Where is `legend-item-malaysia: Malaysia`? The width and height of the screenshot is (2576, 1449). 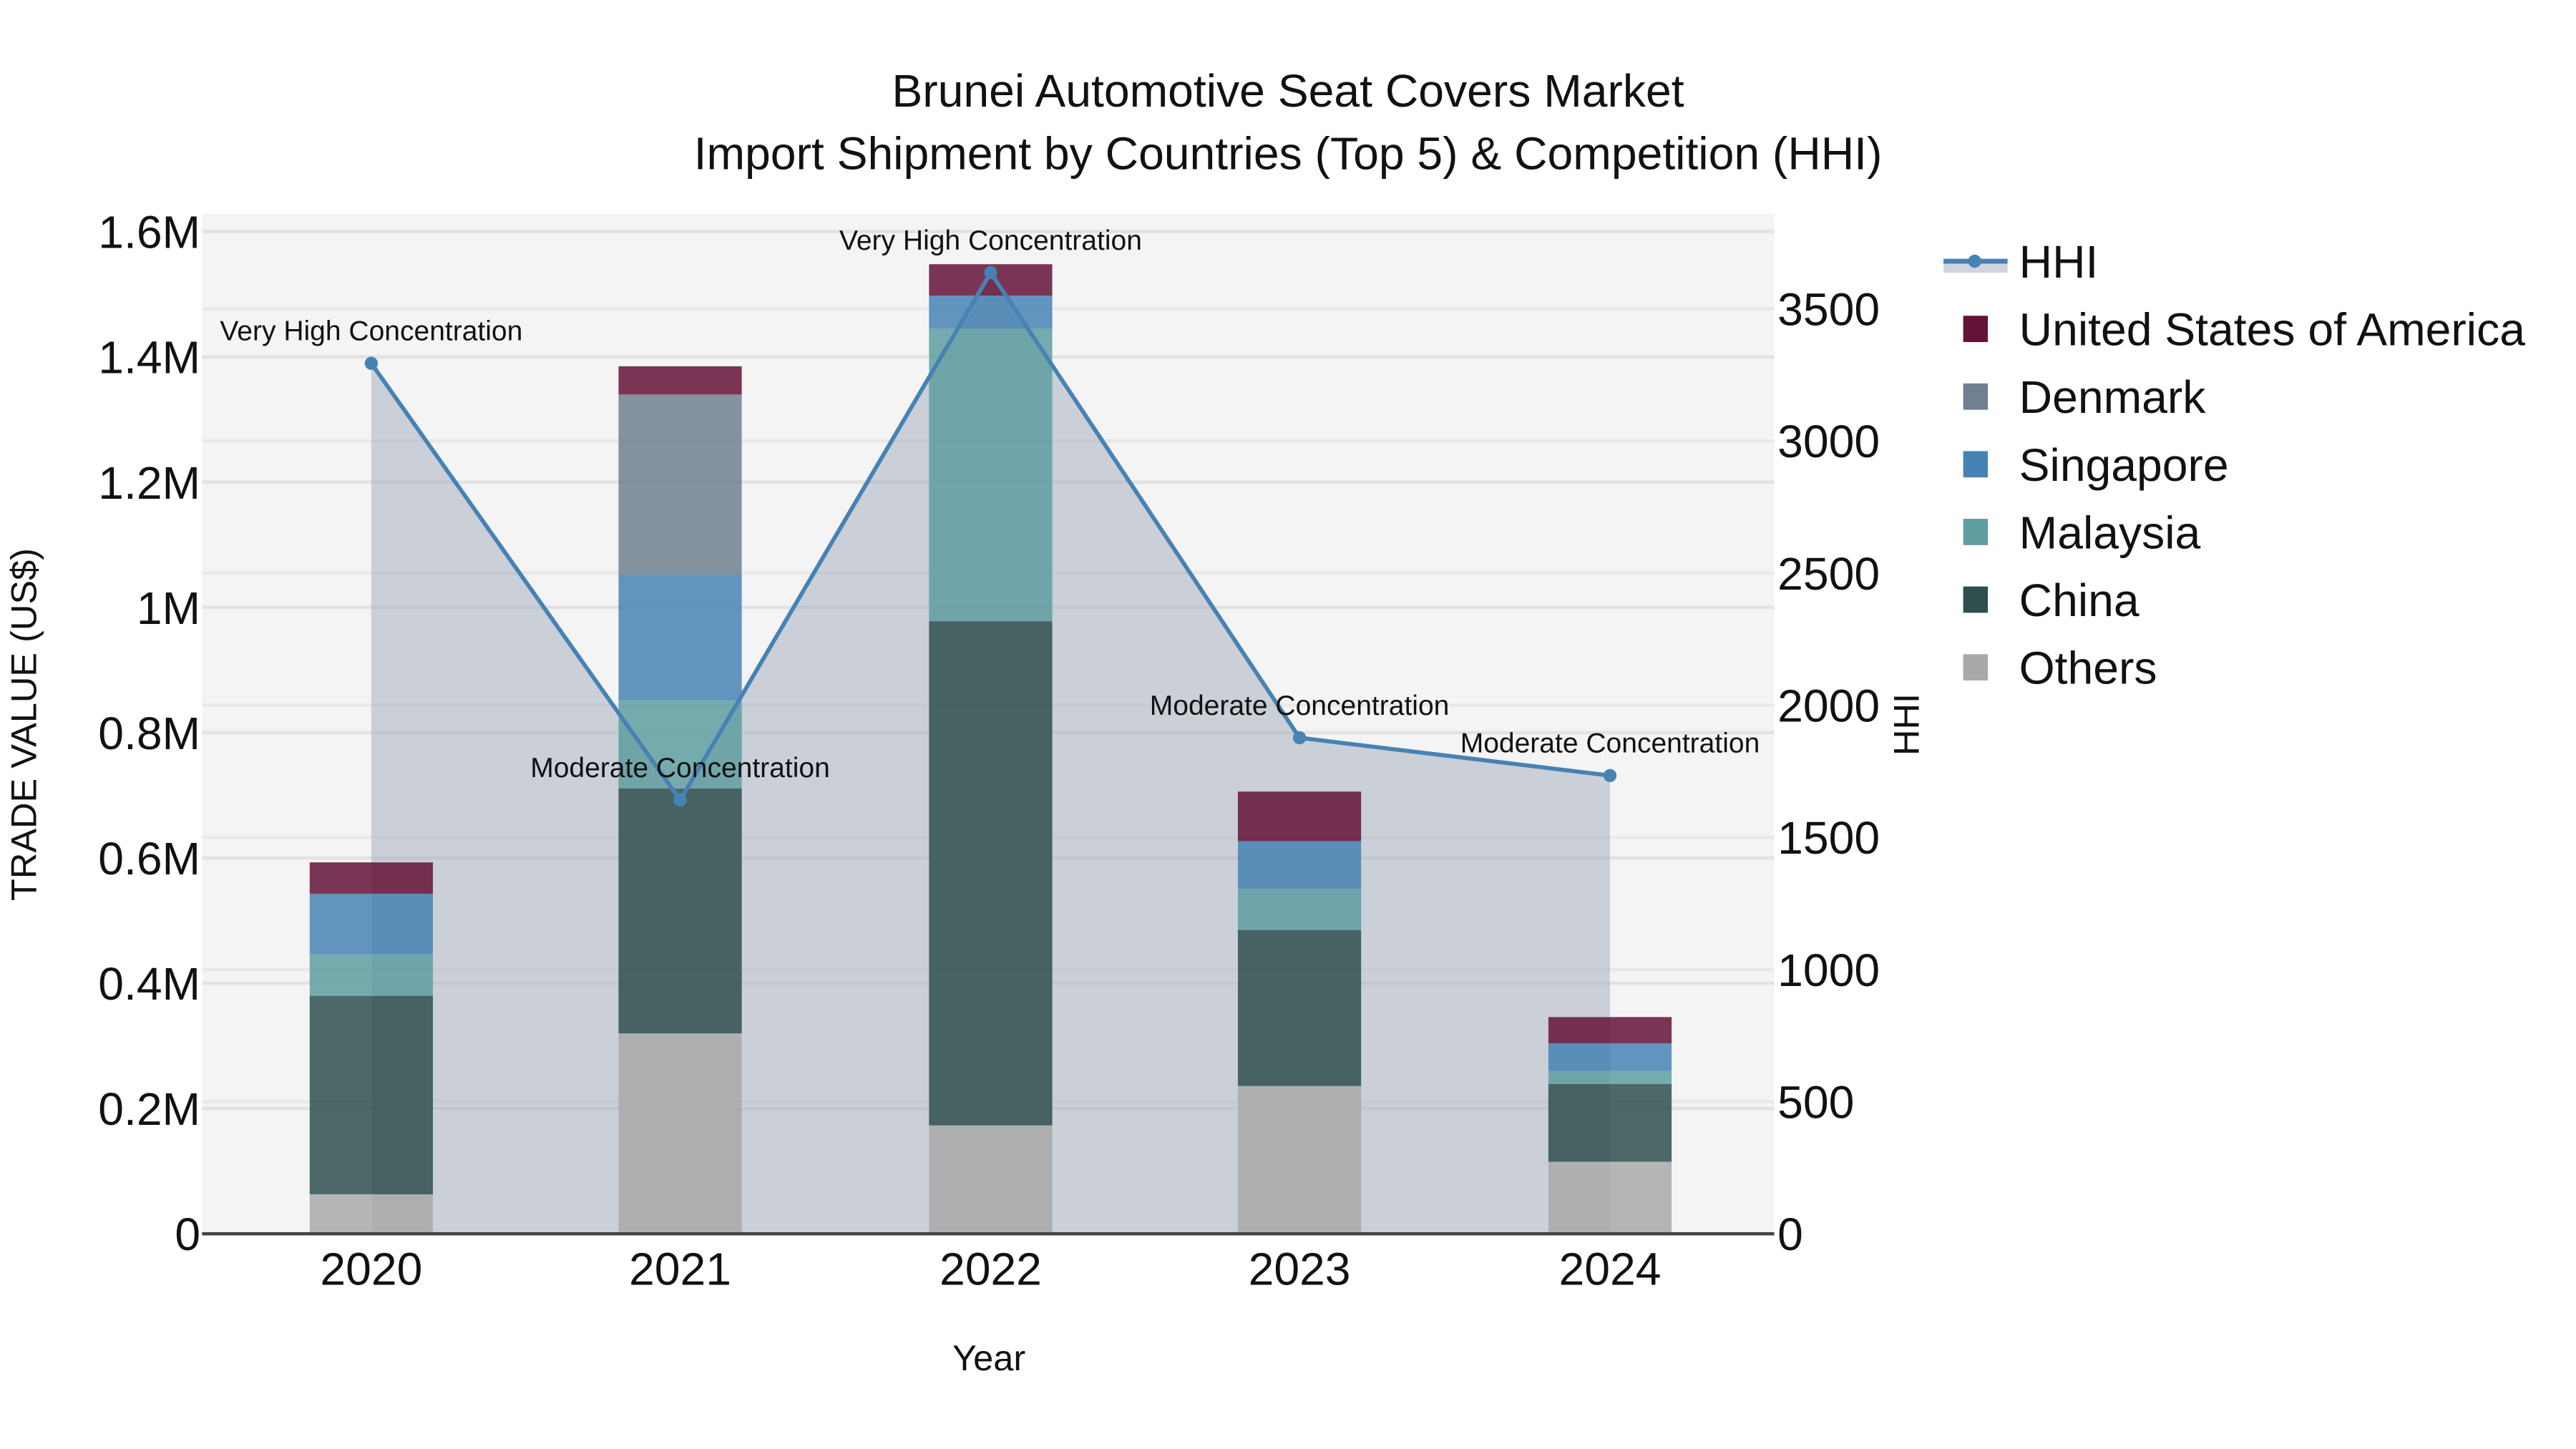 legend-item-malaysia: Malaysia is located at coordinates (2082, 532).